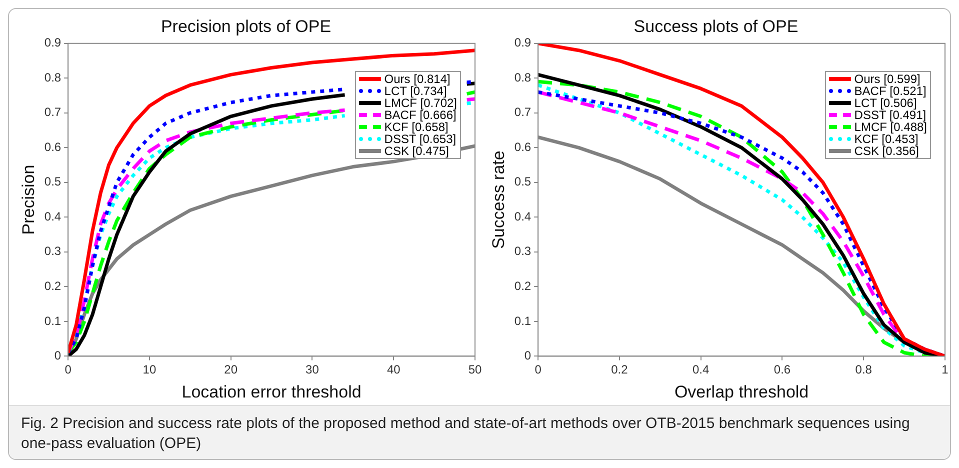  What do you see at coordinates (28, 199) in the screenshot?
I see `y-axis-title: Precision` at bounding box center [28, 199].